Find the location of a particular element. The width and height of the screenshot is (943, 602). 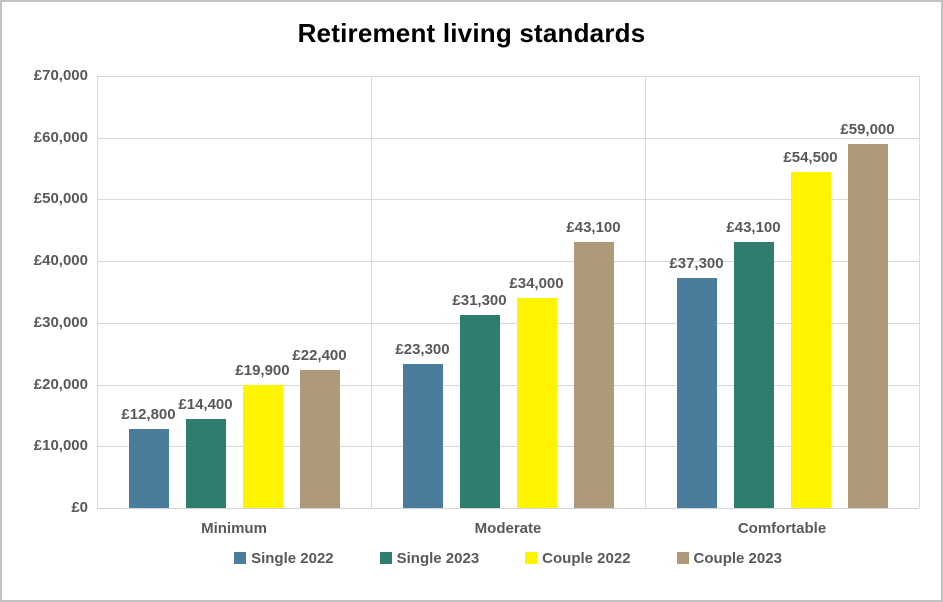

bar-single-2022-moderate is located at coordinates (422, 436).